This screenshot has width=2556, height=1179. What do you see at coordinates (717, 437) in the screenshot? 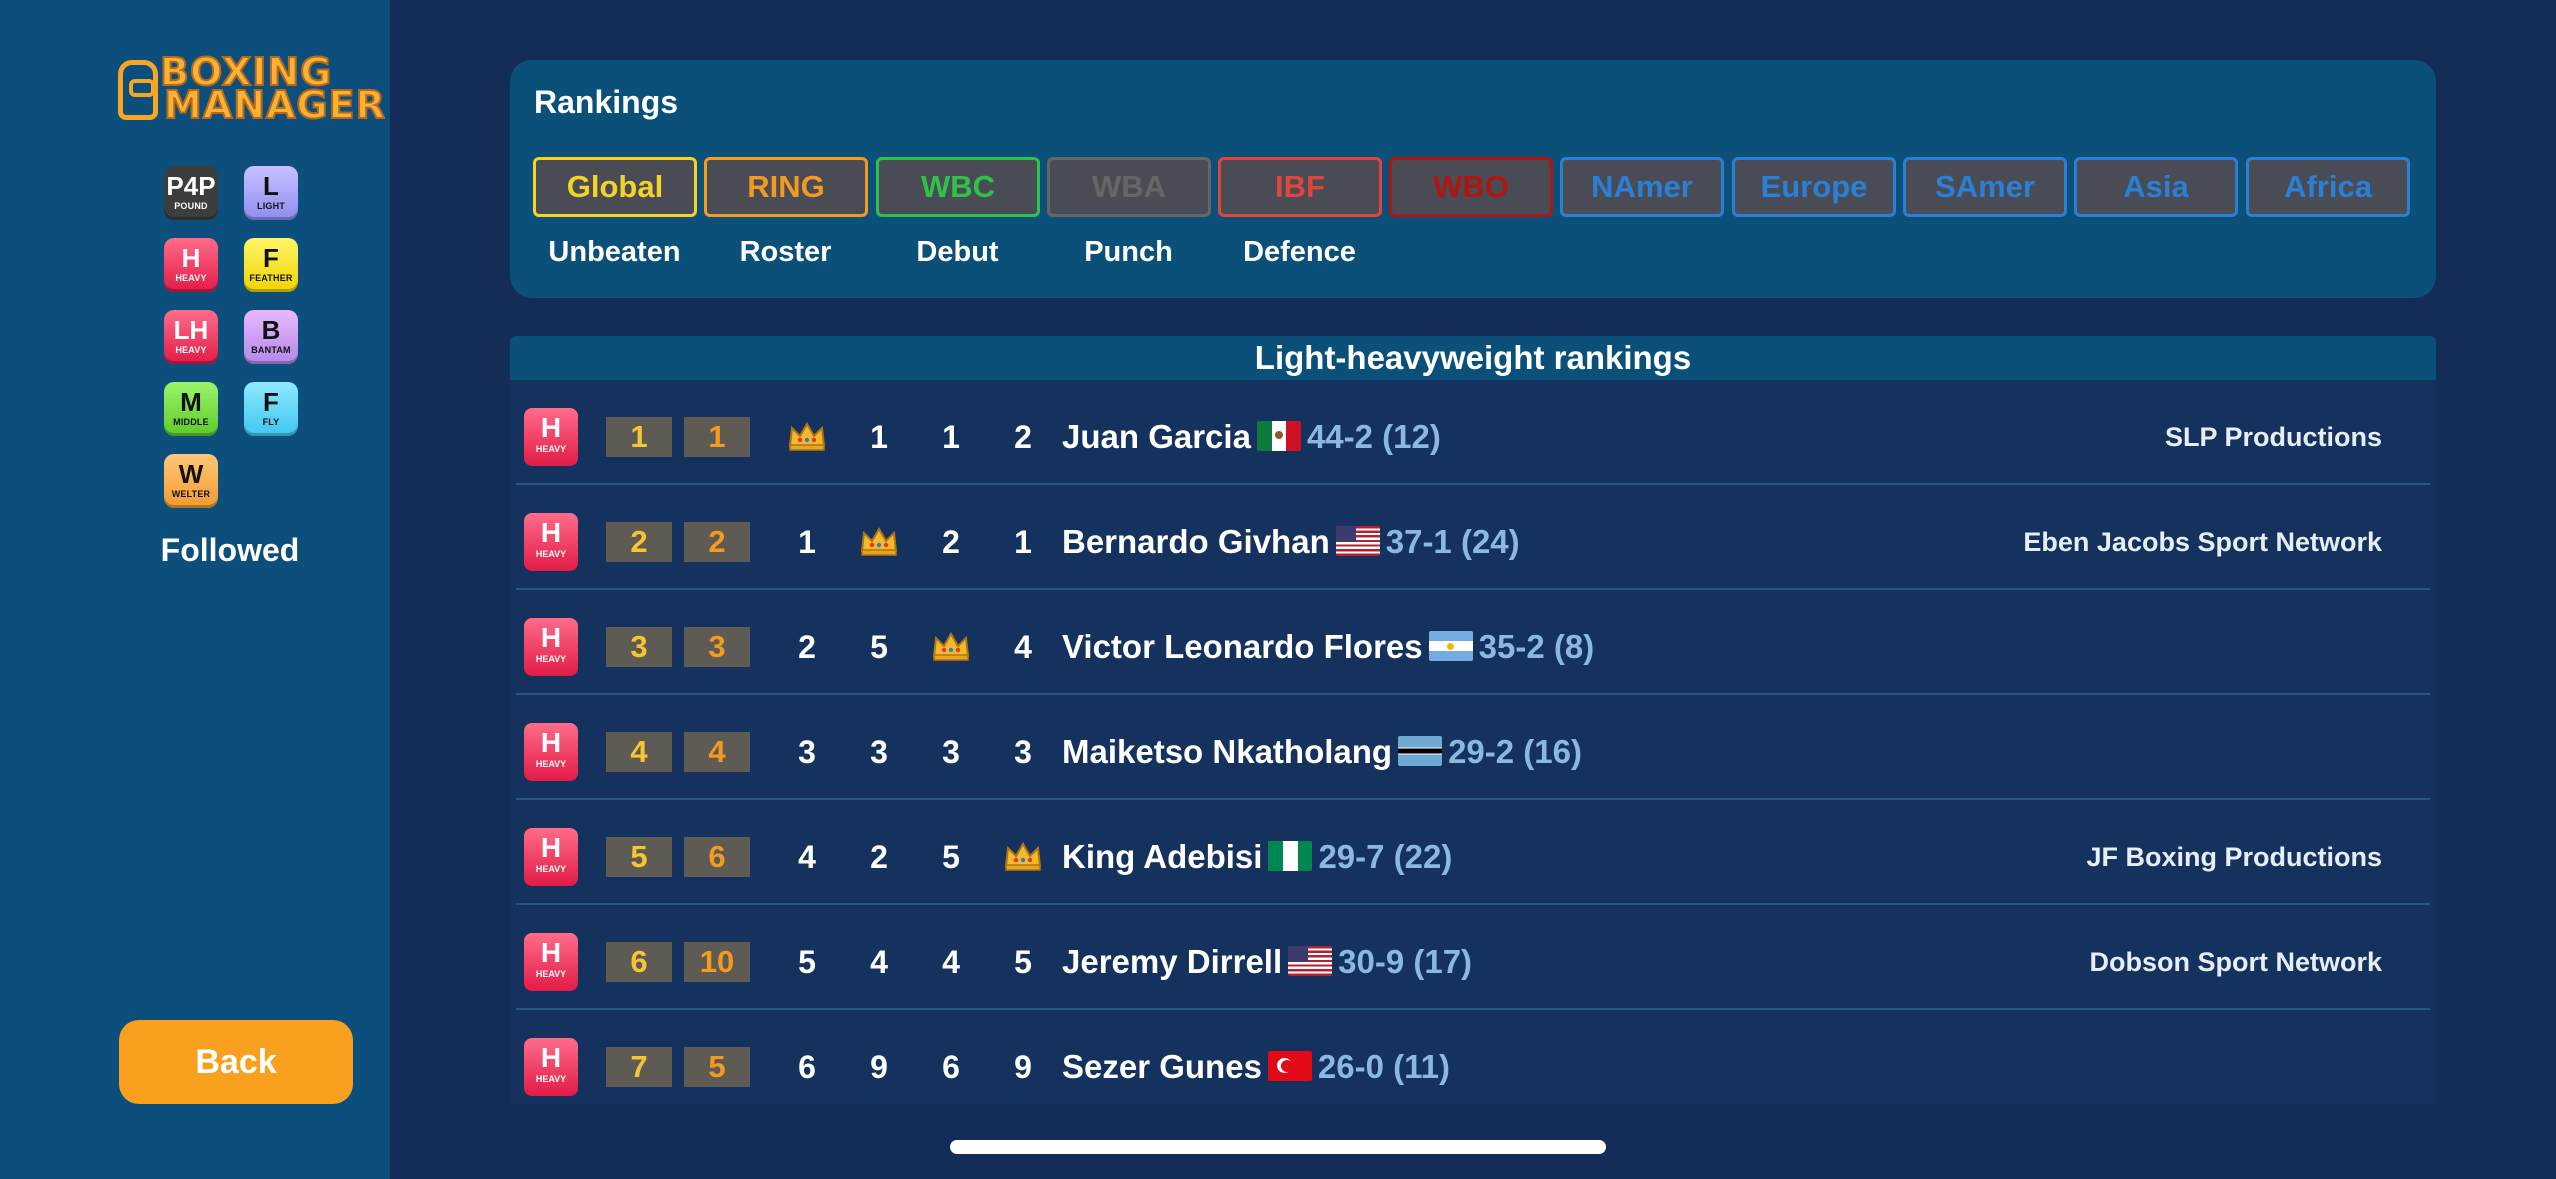
I see `rank-b: 1` at bounding box center [717, 437].